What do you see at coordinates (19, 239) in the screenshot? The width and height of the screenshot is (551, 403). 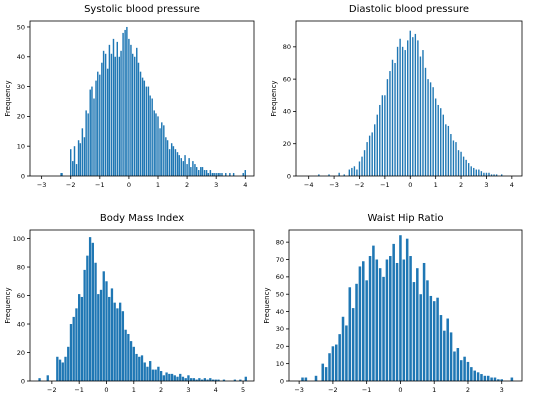 I see `y-tick-label: 100` at bounding box center [19, 239].